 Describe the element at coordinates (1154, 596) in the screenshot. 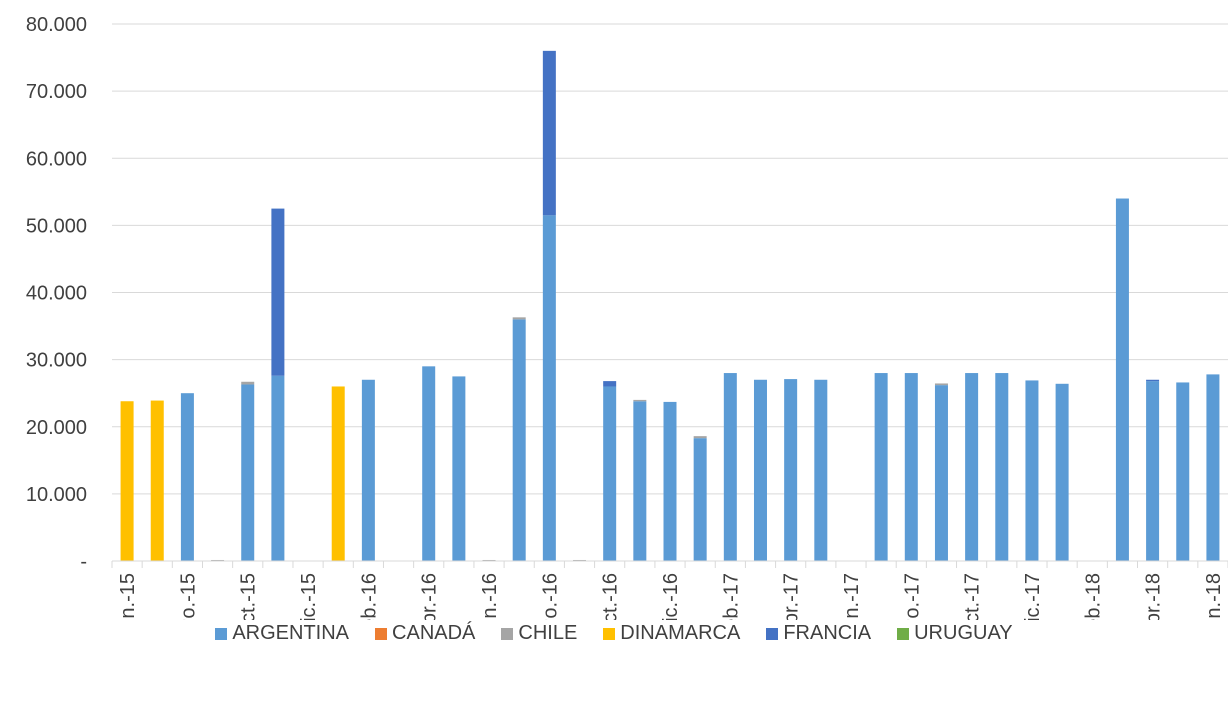

I see `x-tick-label: abr.-18` at that location.